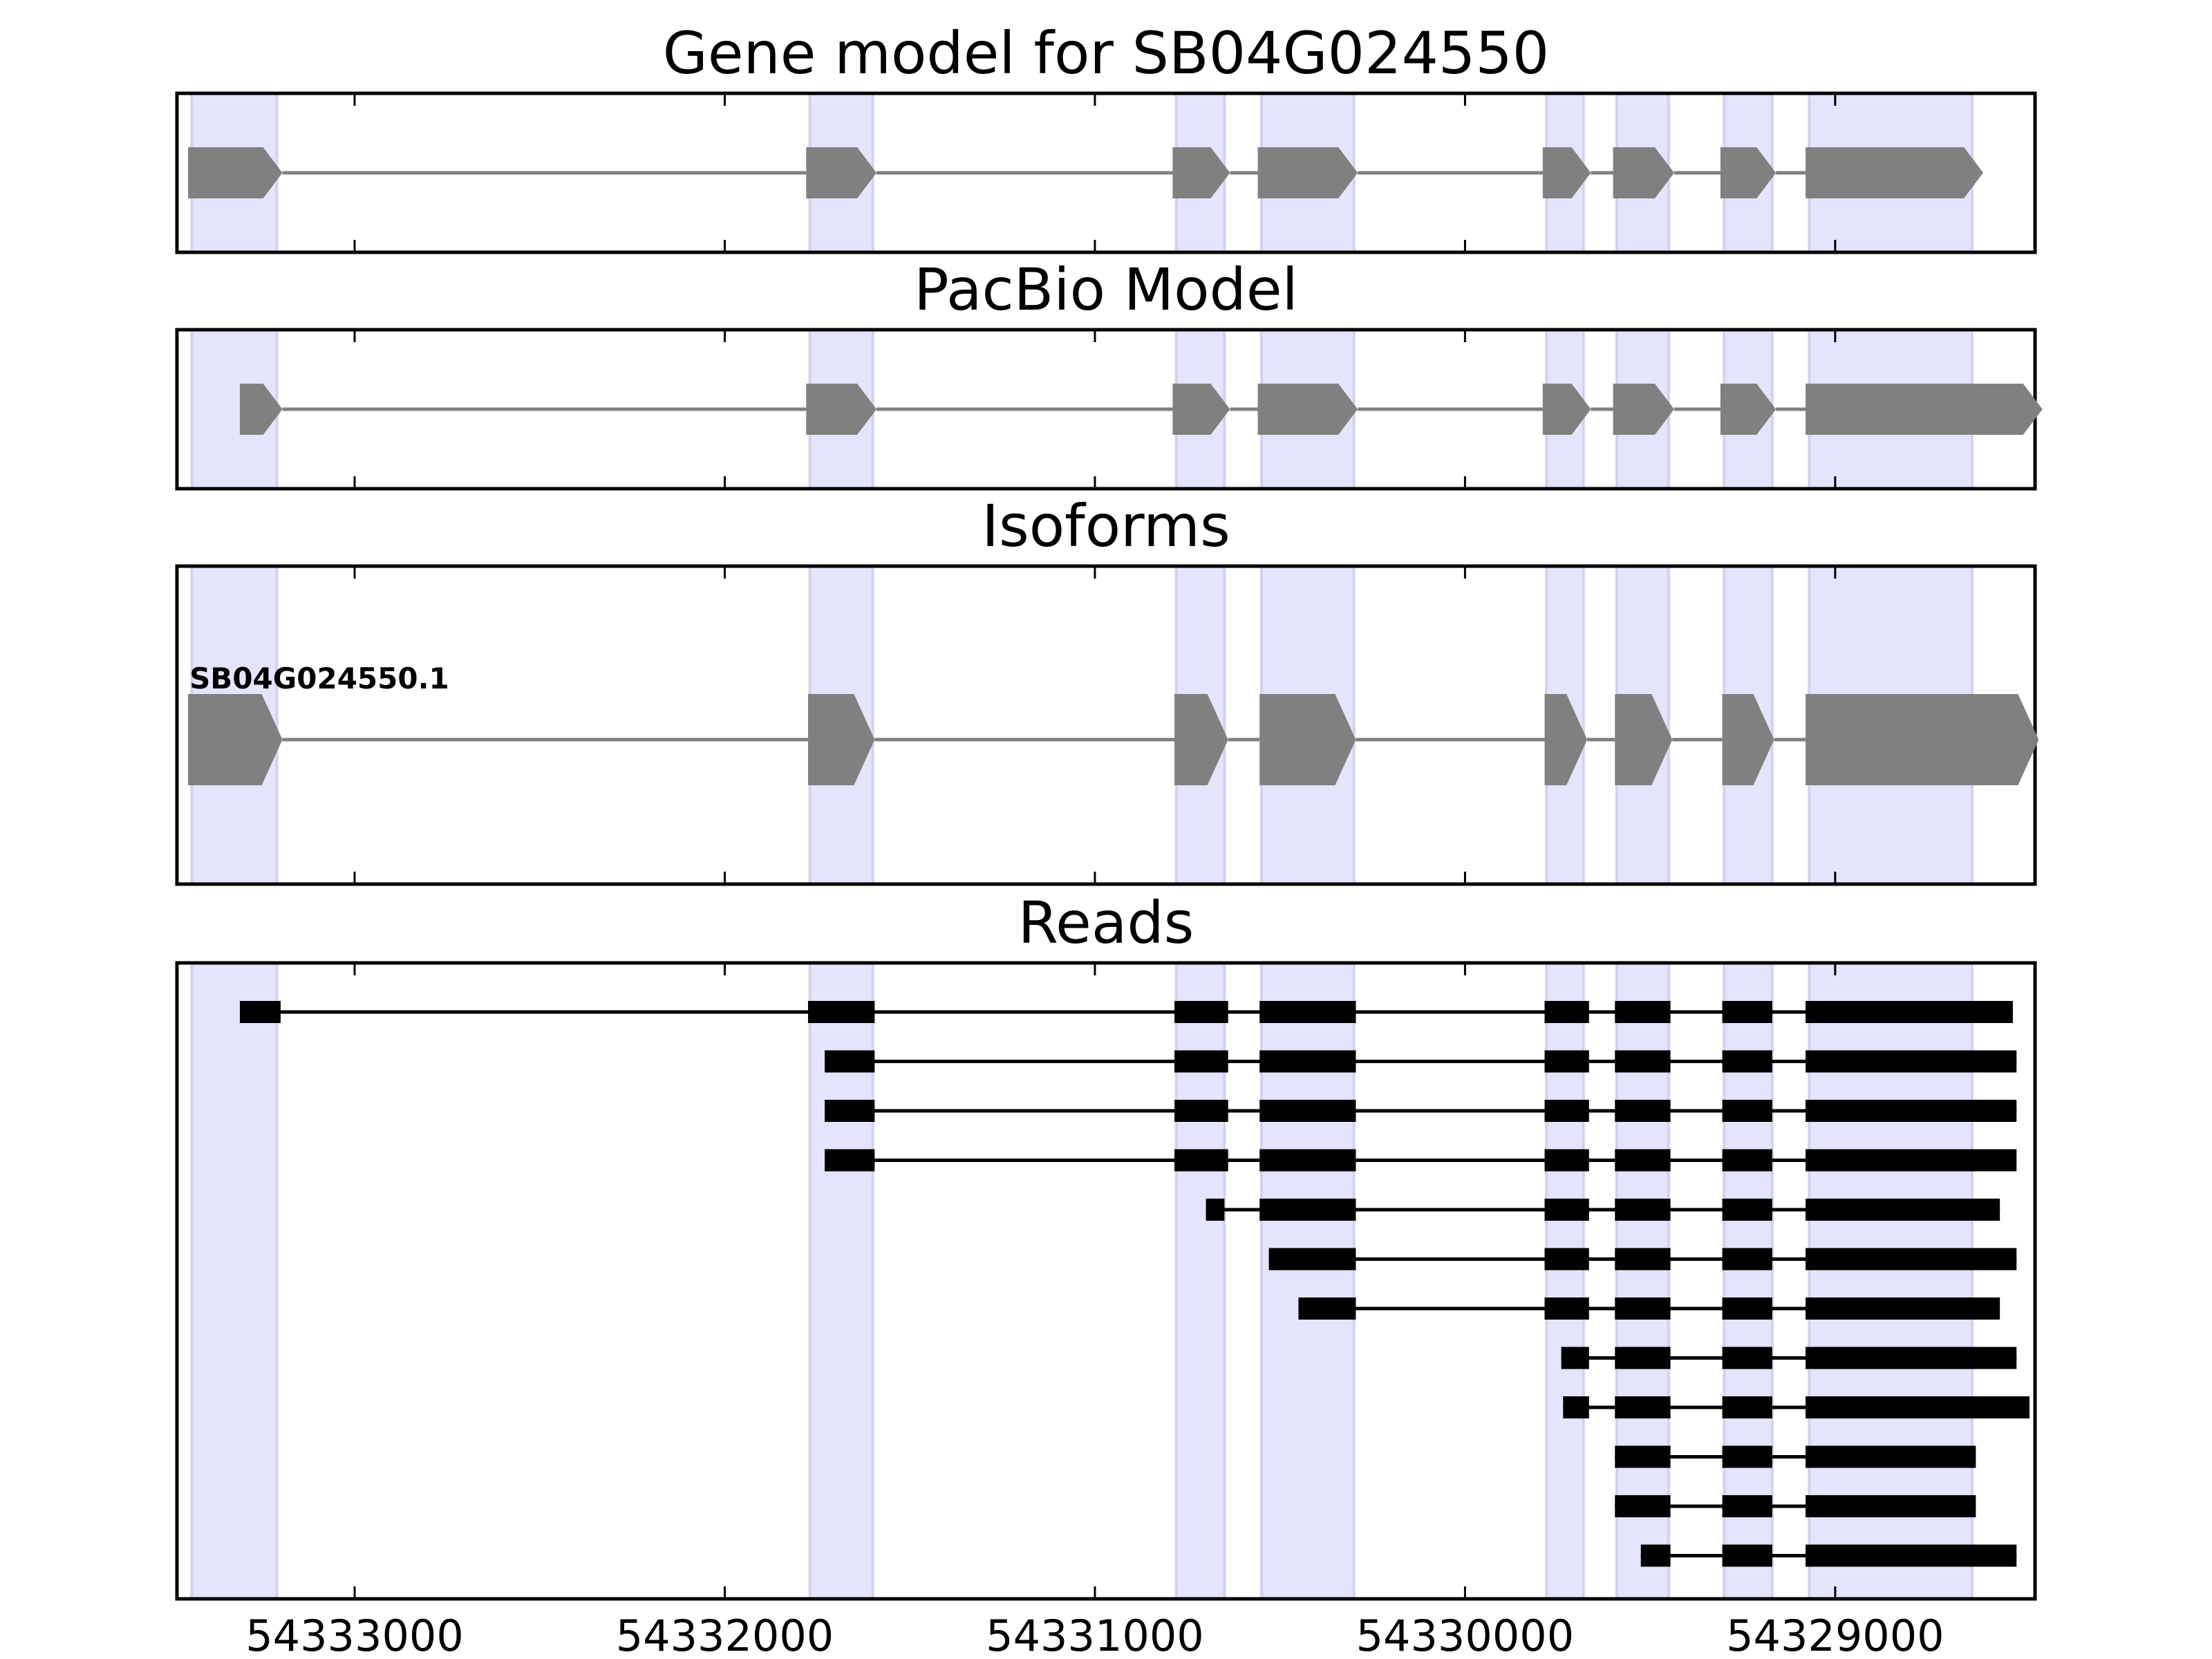  Describe the element at coordinates (235, 1281) in the screenshot. I see `exon-band` at that location.